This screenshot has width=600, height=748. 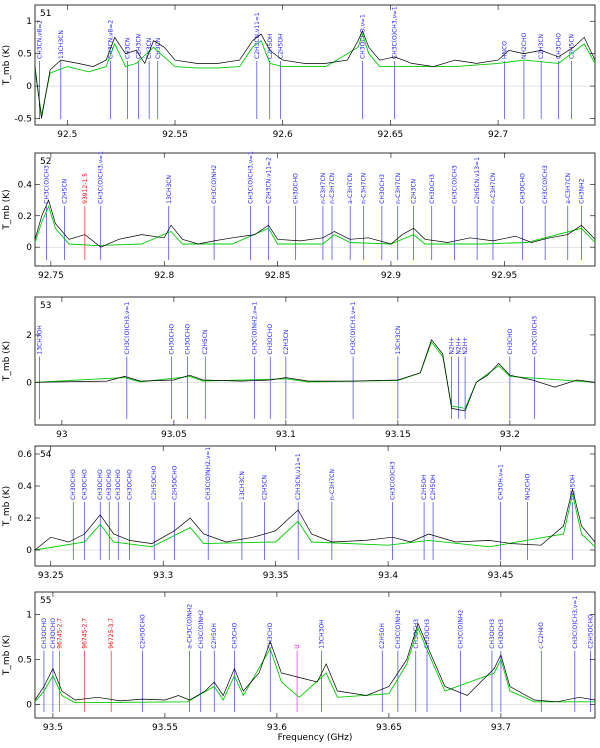 I want to click on line-label: CH3CN,ν8=2, so click(x=39, y=39).